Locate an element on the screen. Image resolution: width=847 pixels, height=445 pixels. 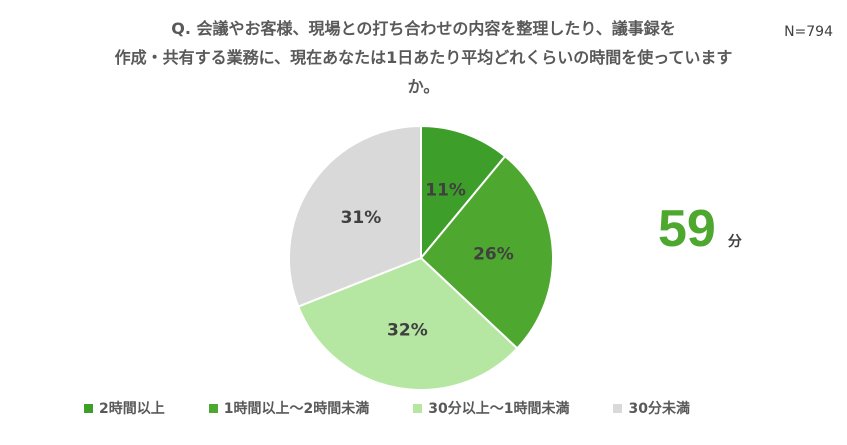
legend-item: 2時間以上 is located at coordinates (124, 408).